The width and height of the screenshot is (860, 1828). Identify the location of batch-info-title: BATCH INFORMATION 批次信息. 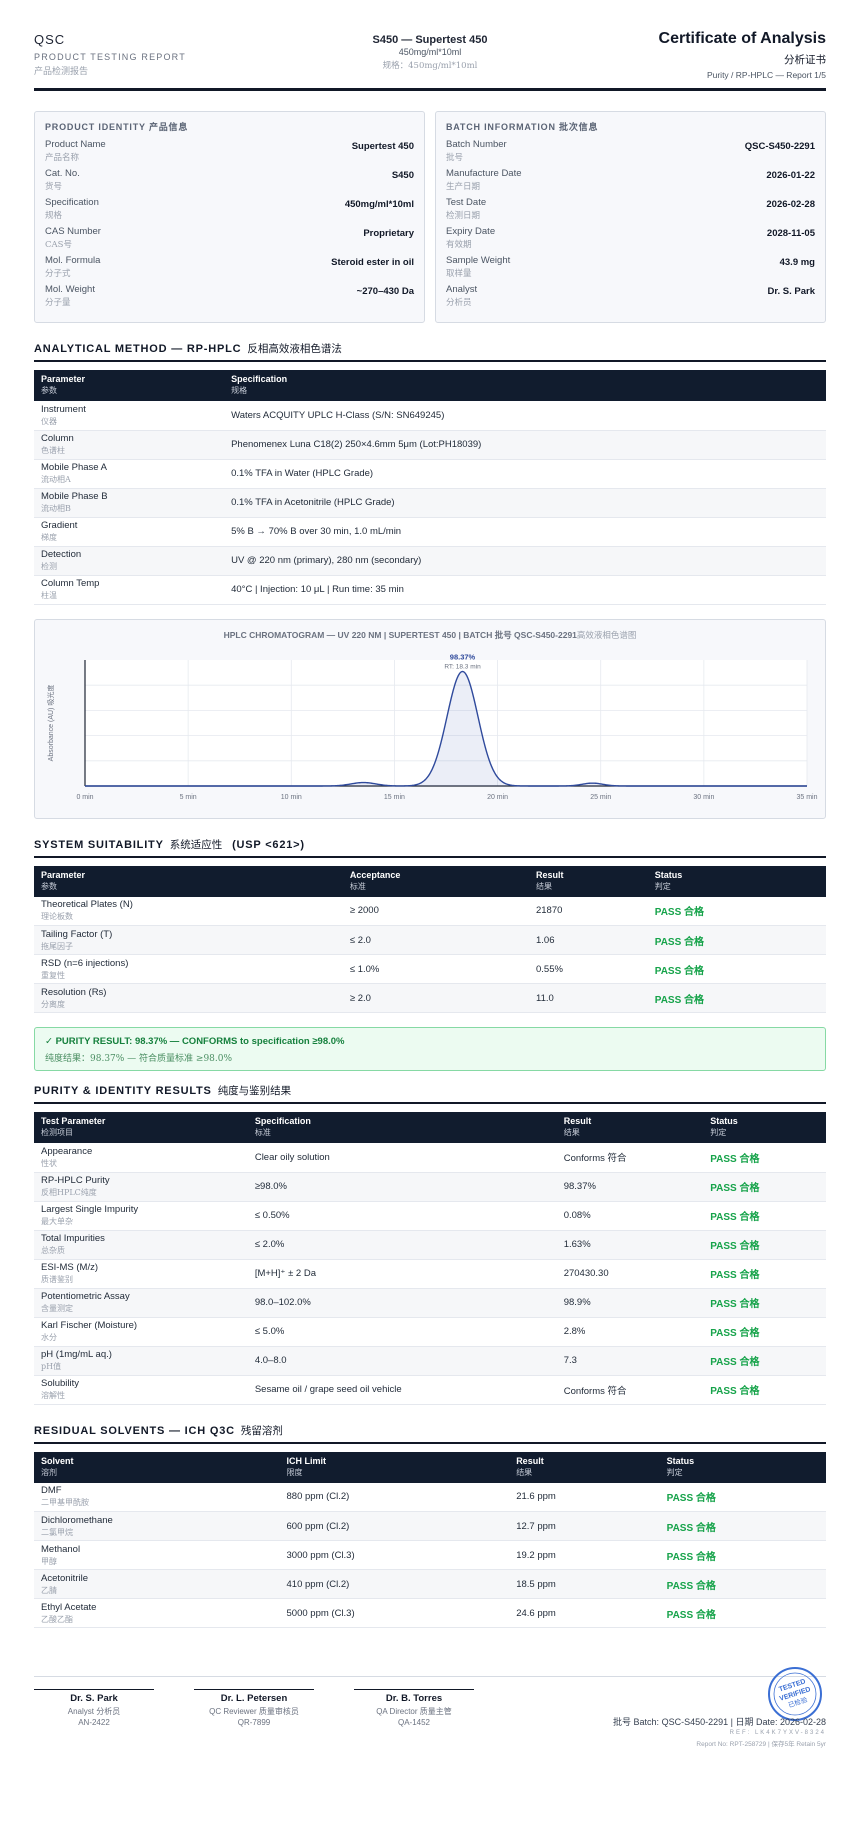
(522, 127).